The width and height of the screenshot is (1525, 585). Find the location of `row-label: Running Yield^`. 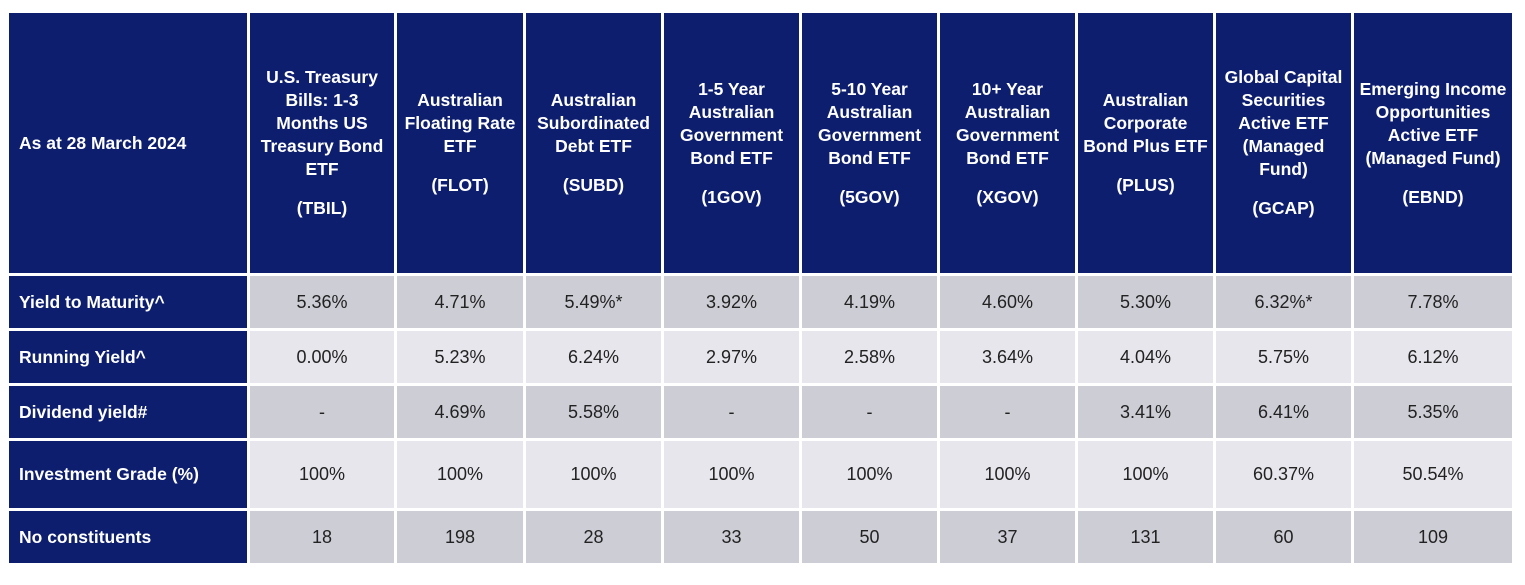

row-label: Running Yield^ is located at coordinates (128, 357).